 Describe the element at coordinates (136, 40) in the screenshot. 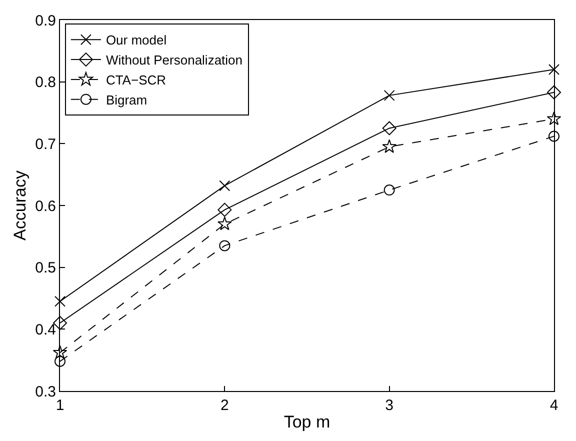

I see `legend-label: Our model` at that location.